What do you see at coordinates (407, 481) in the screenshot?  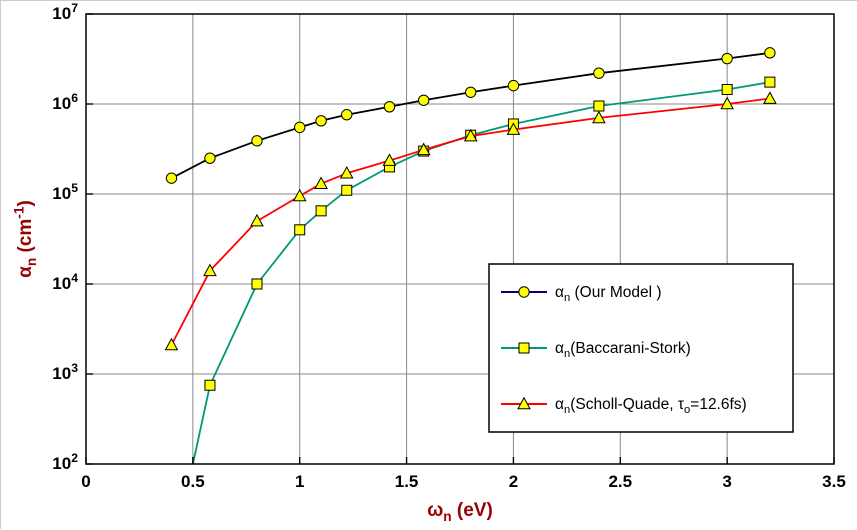 I see `x-tick-label: 1.5` at bounding box center [407, 481].